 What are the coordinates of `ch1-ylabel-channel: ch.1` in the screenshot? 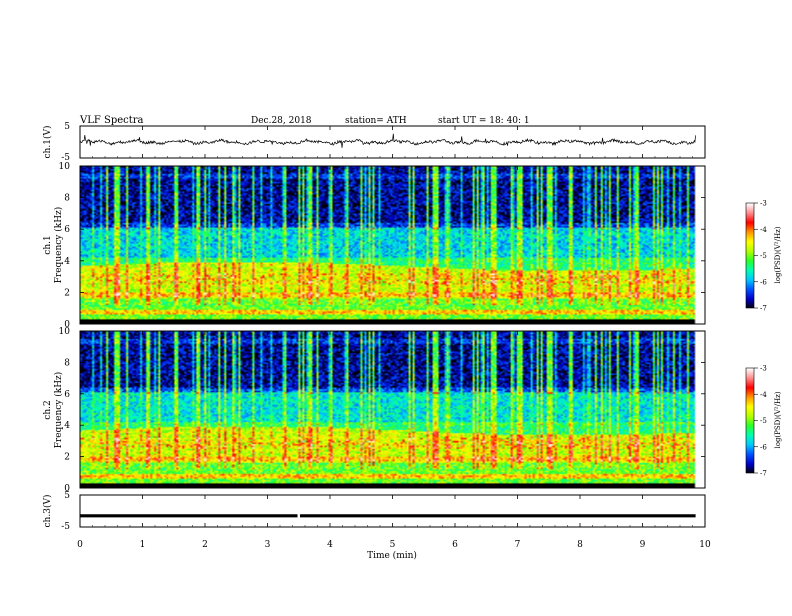 It's located at (48, 244).